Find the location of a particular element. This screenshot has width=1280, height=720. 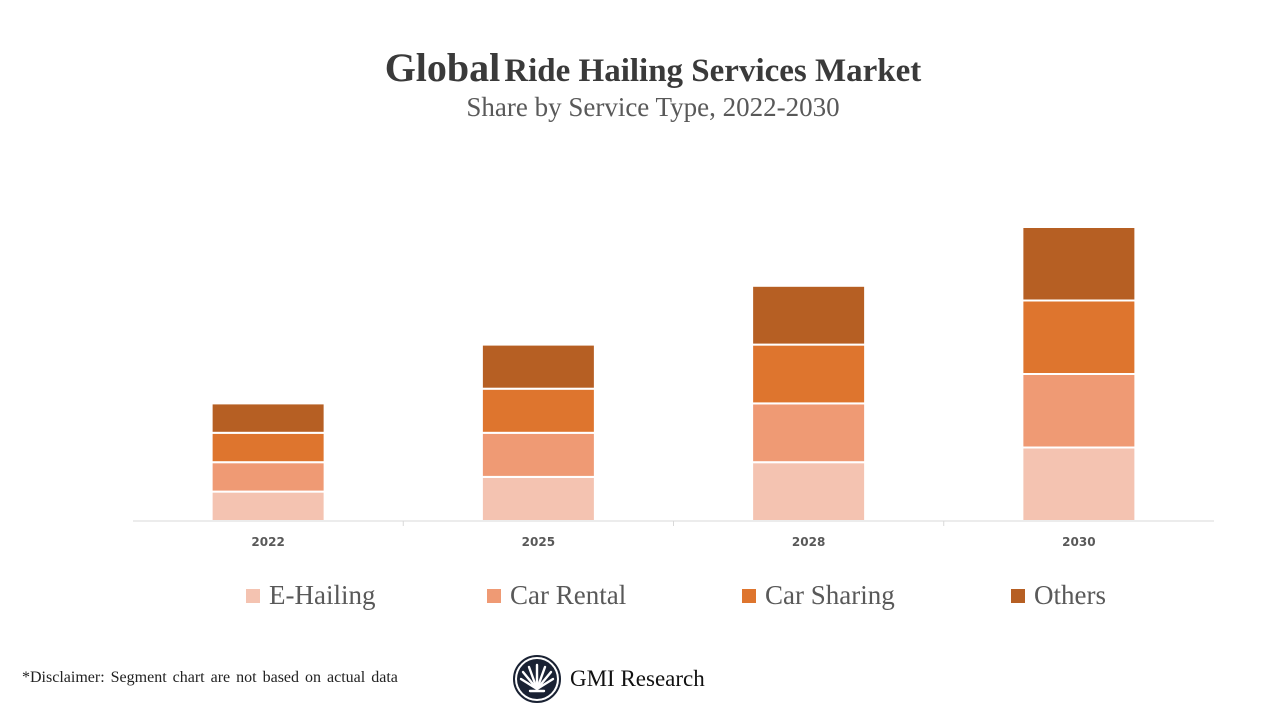

bar-segment-others-2025 is located at coordinates (538, 366).